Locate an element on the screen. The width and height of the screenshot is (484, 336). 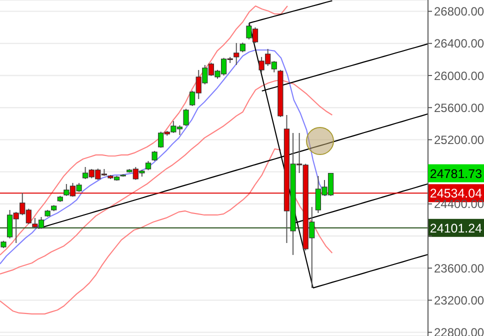
y-tick-label: 25200.00 is located at coordinates (459, 139).